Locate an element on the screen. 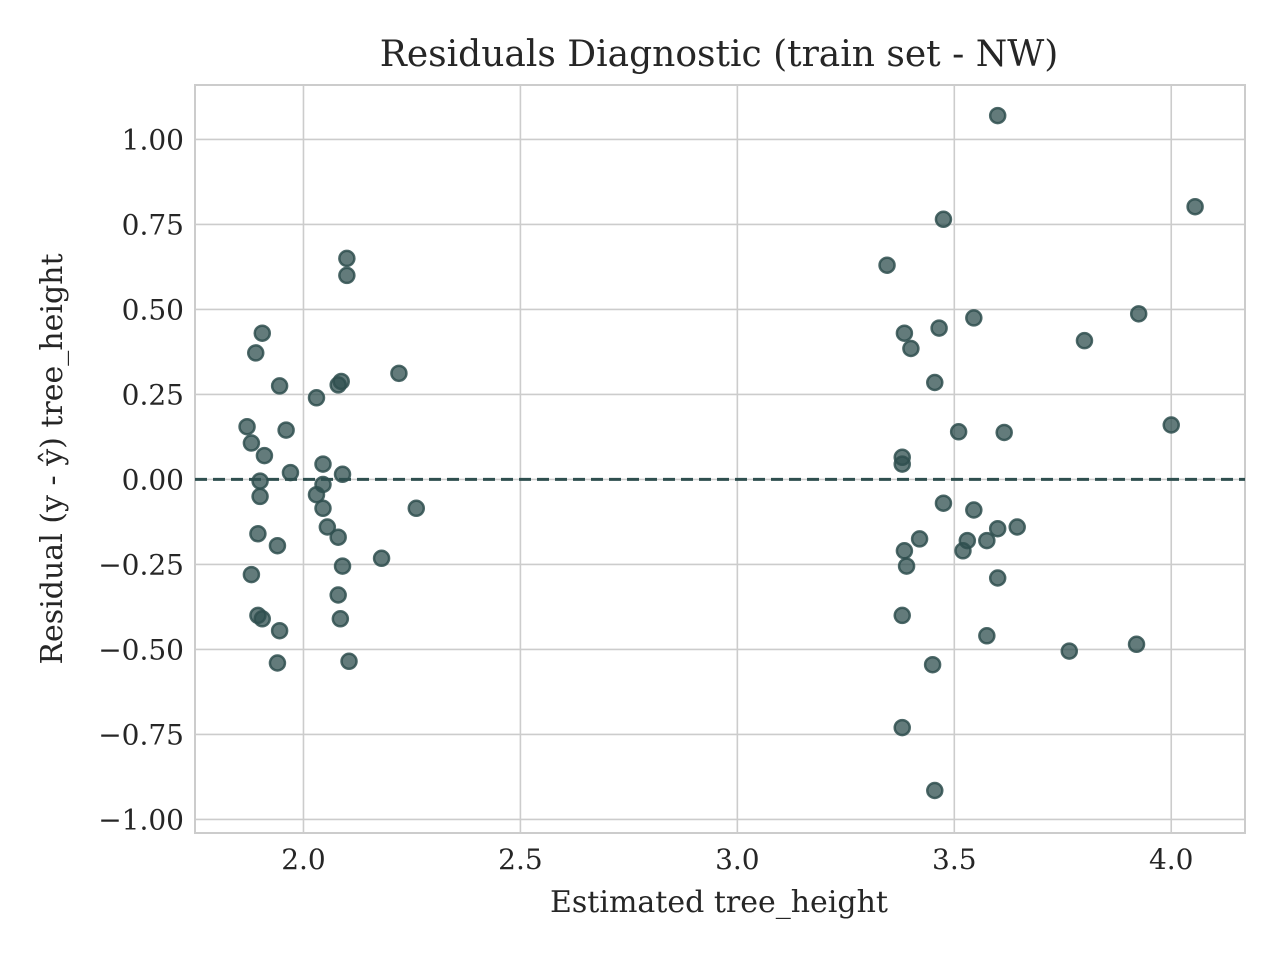  y-tick-label: −0.25 is located at coordinates (141, 564).